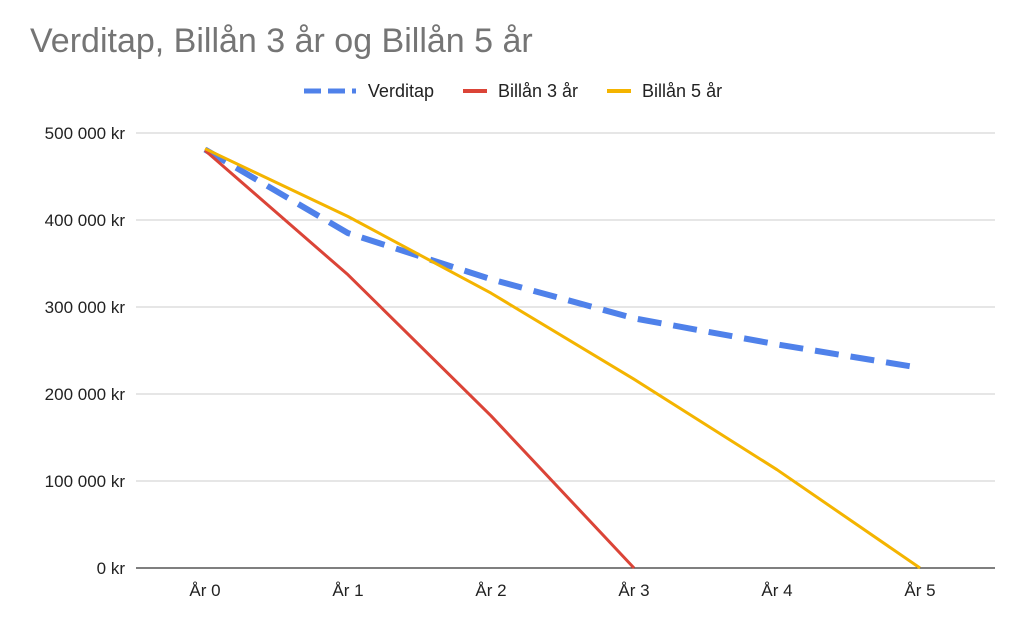 The height and width of the screenshot is (626, 1024). I want to click on legend-label-billan-3-ar: Billån 3 år, so click(538, 90).